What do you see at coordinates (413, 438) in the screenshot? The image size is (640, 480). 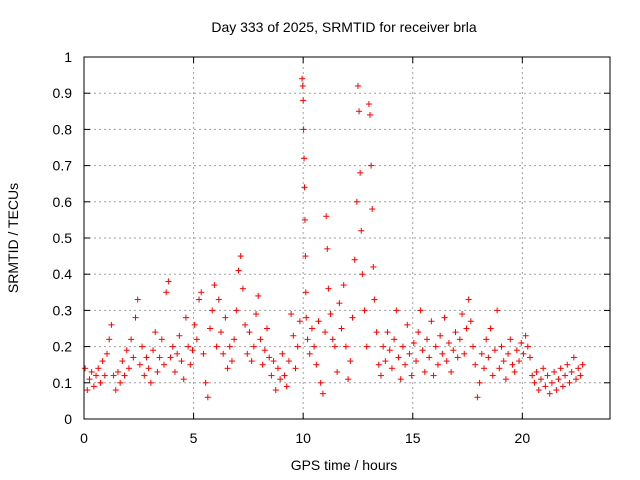 I see `x-tick-label: 15` at bounding box center [413, 438].